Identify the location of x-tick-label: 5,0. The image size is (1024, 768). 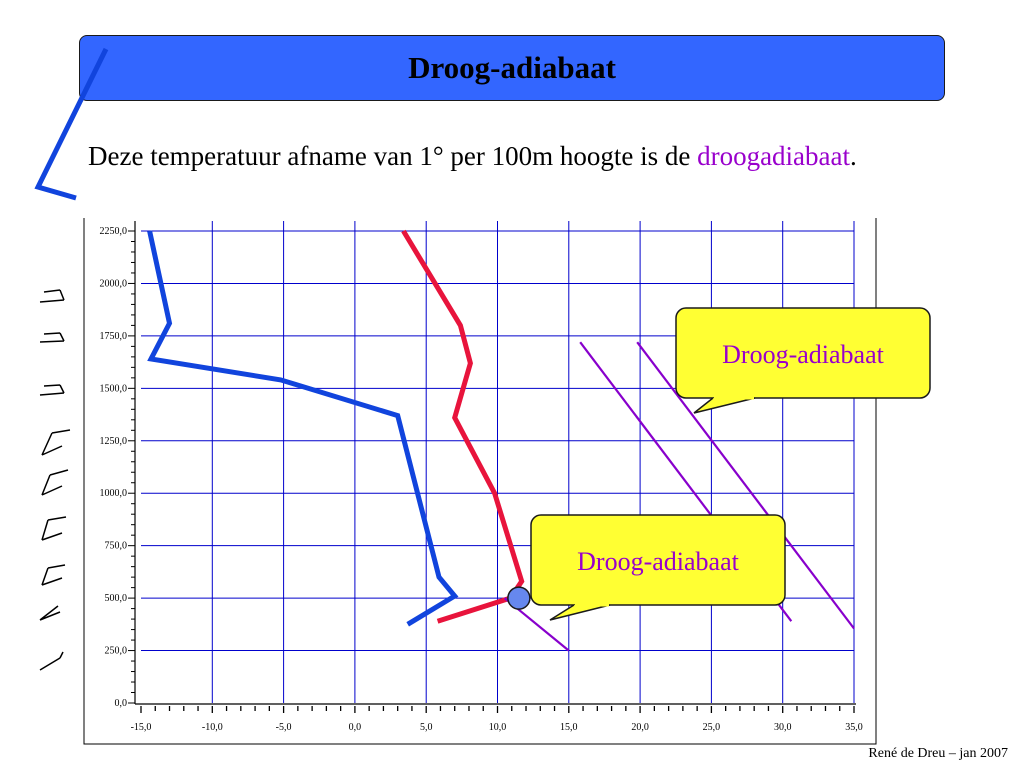
(426, 727).